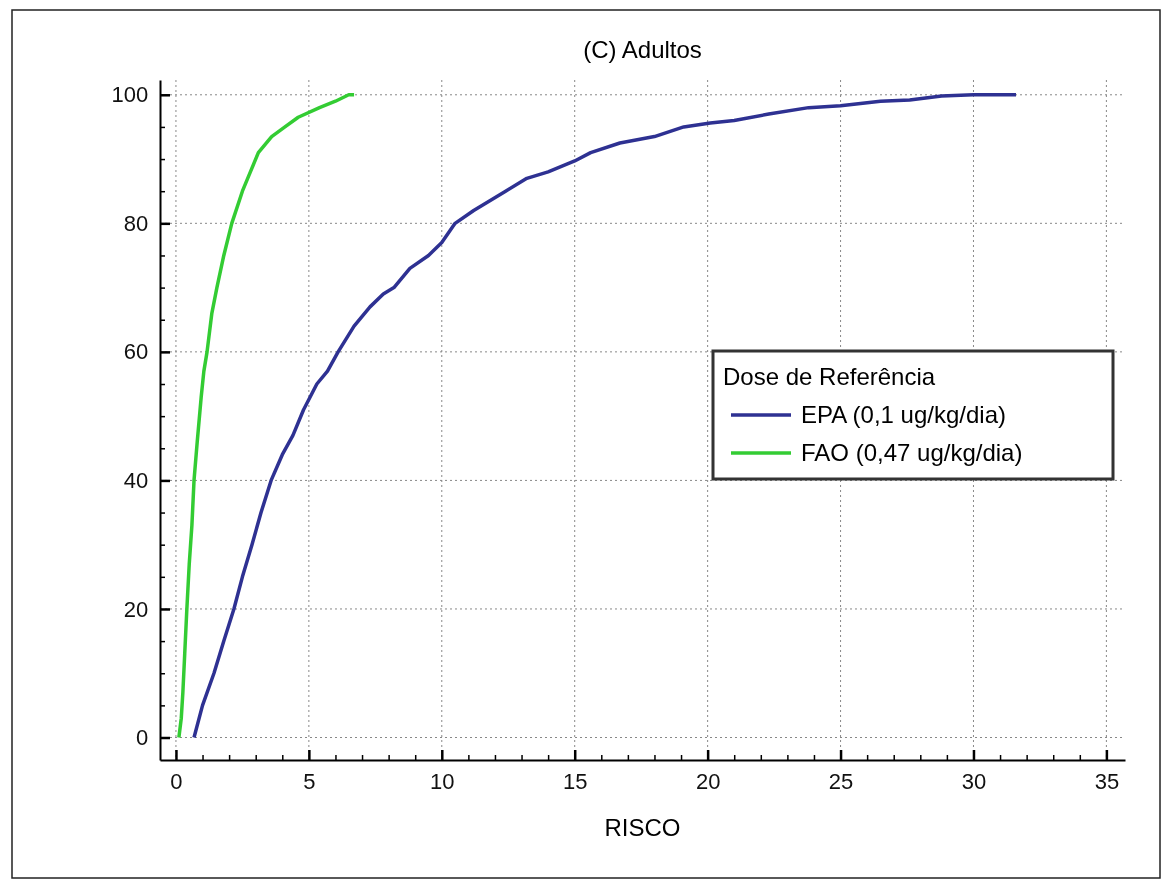  What do you see at coordinates (829, 376) in the screenshot?
I see `legend-title: Dose de Referência` at bounding box center [829, 376].